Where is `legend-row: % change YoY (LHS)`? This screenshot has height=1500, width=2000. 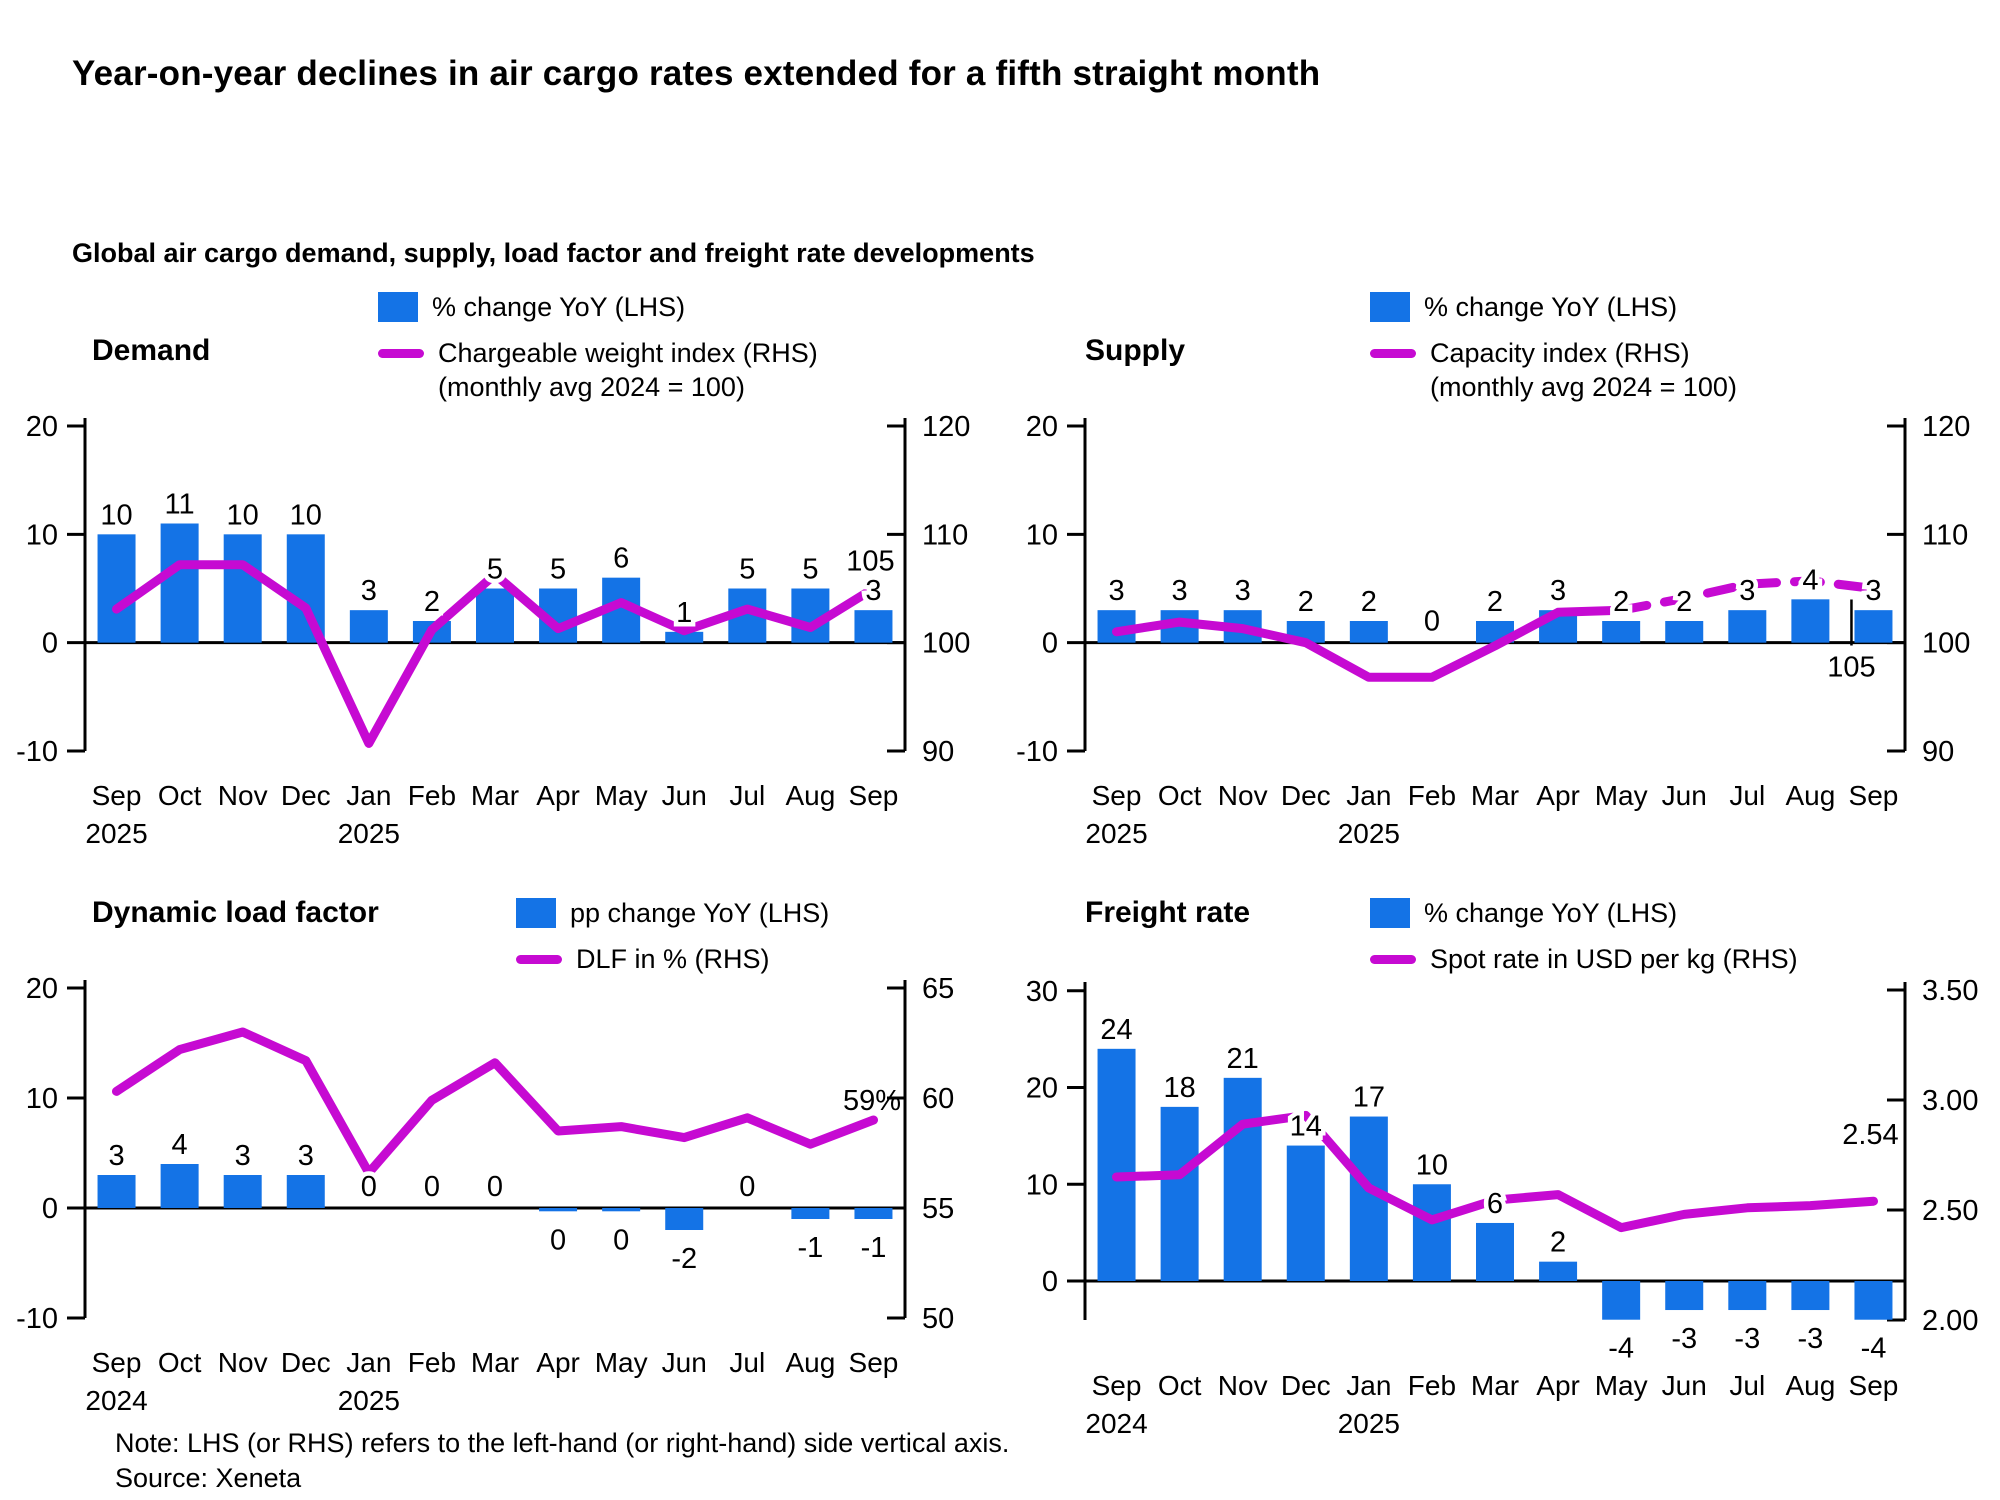 legend-row: % change YoY (LHS) is located at coordinates (1680, 913).